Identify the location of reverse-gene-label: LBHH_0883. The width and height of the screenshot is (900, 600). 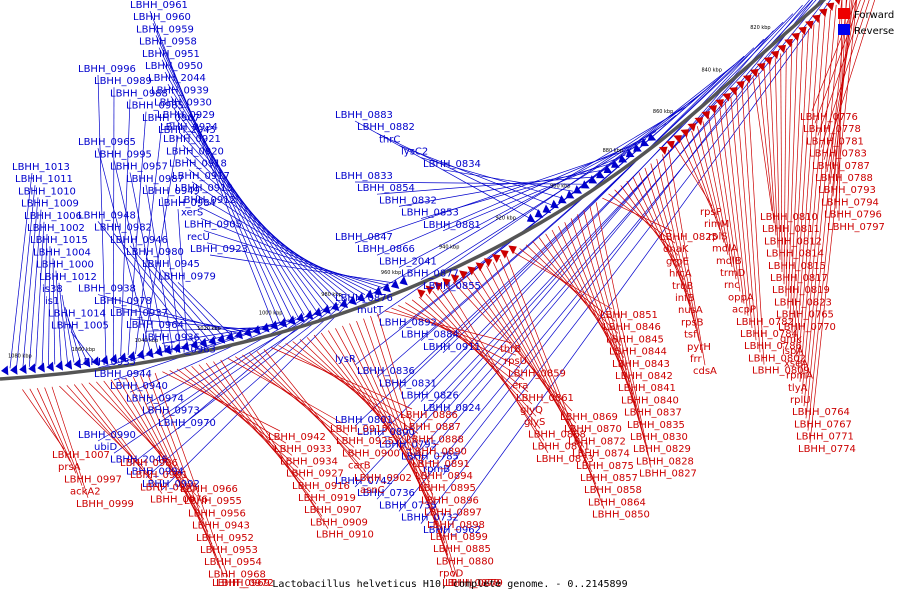
(364, 115).